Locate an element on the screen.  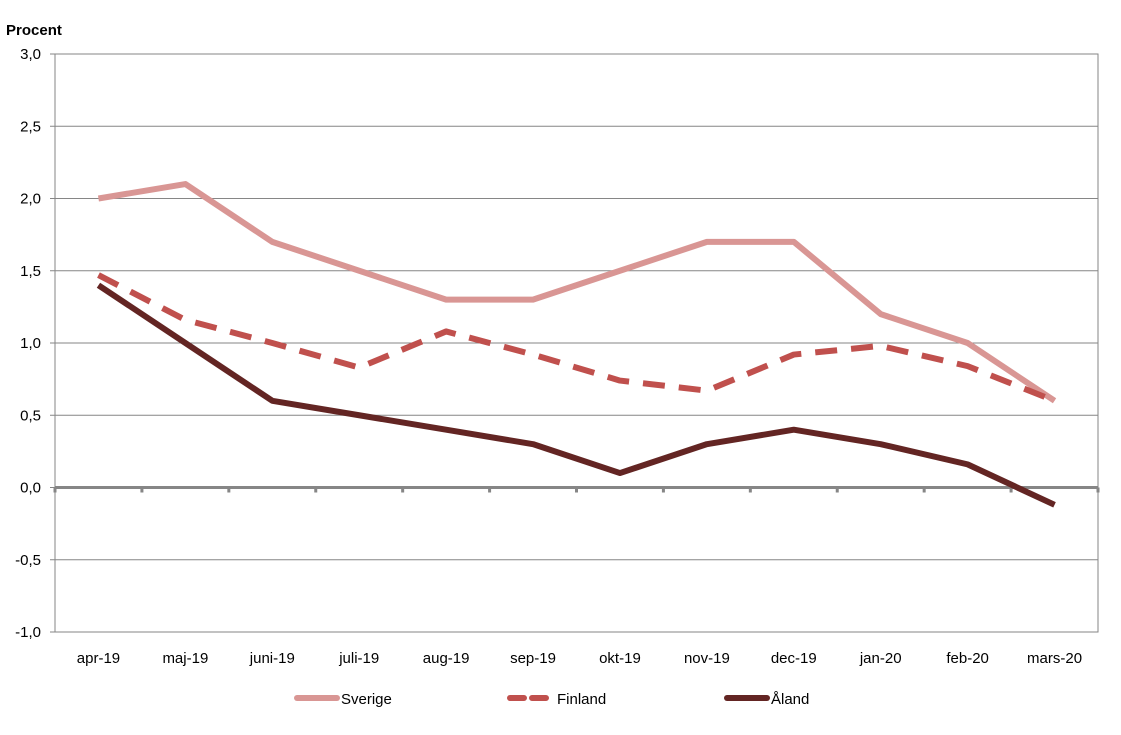
x-tick-label: feb-20 is located at coordinates (967, 658).